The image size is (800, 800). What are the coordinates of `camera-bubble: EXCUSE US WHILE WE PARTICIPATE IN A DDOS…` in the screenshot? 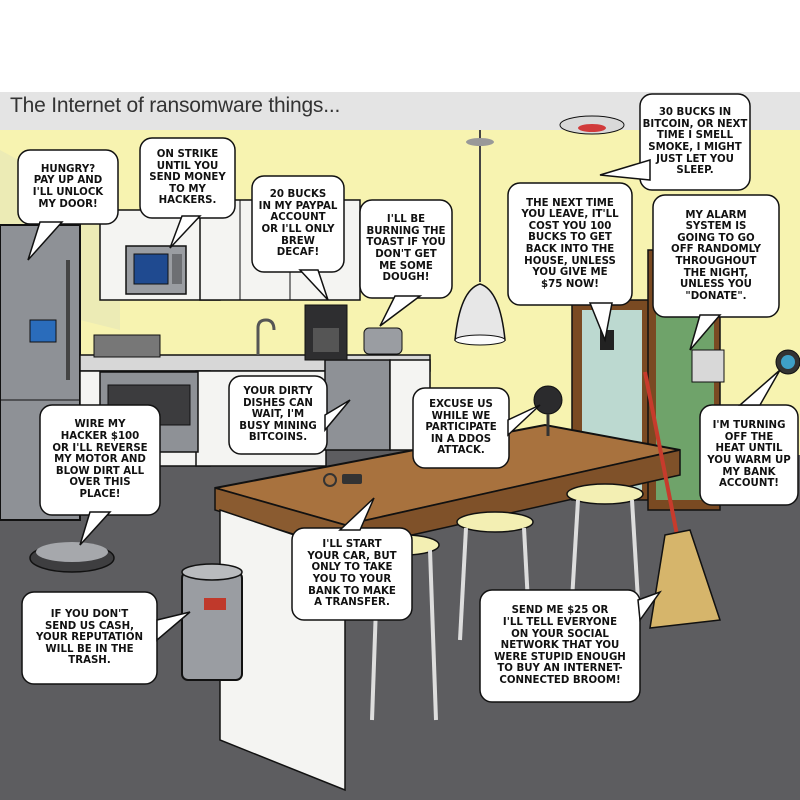 It's located at (461, 428).